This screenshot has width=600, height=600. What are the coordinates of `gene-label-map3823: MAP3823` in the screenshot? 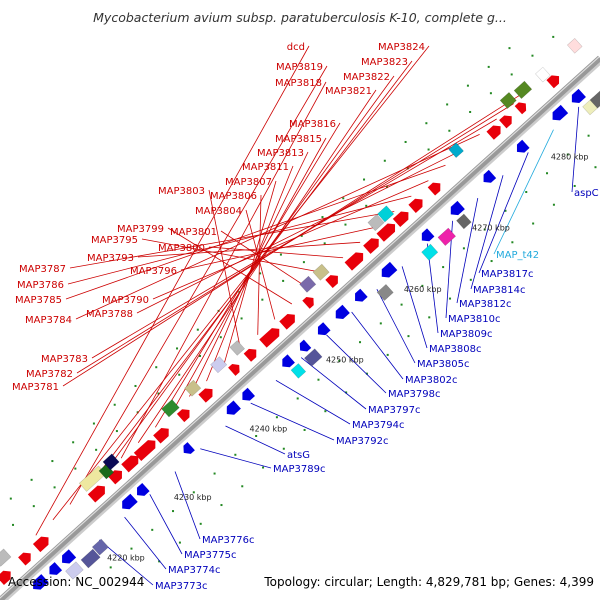 It's located at (384, 62).